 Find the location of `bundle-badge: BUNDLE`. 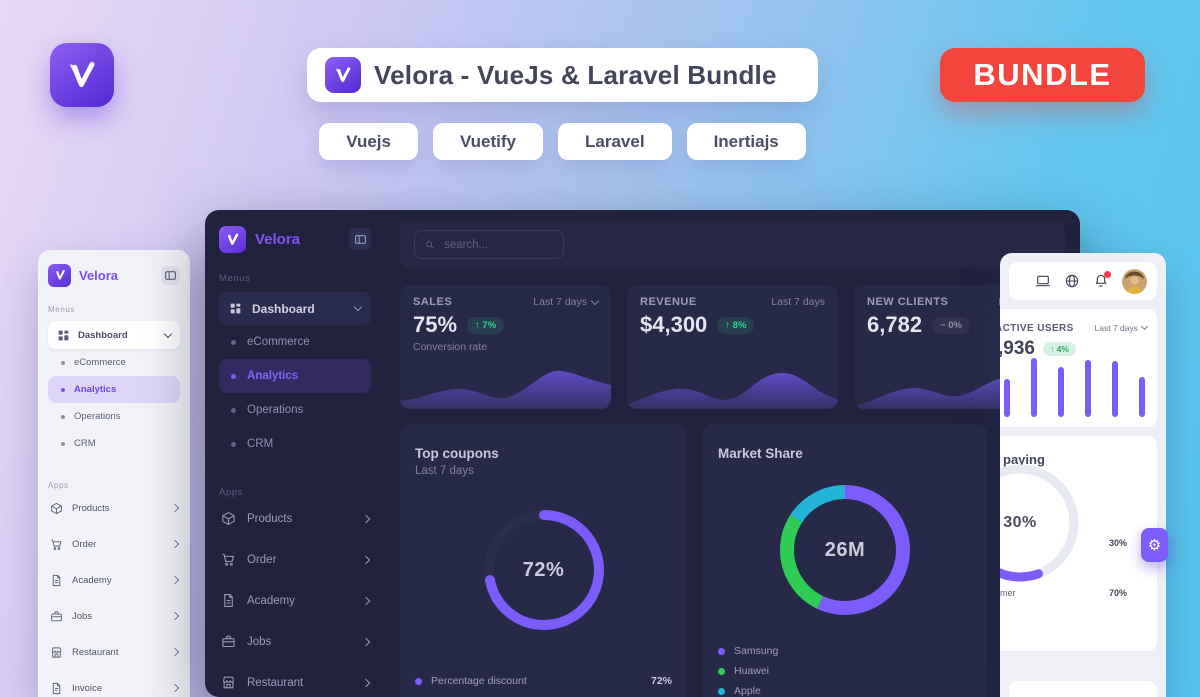

bundle-badge: BUNDLE is located at coordinates (1042, 75).